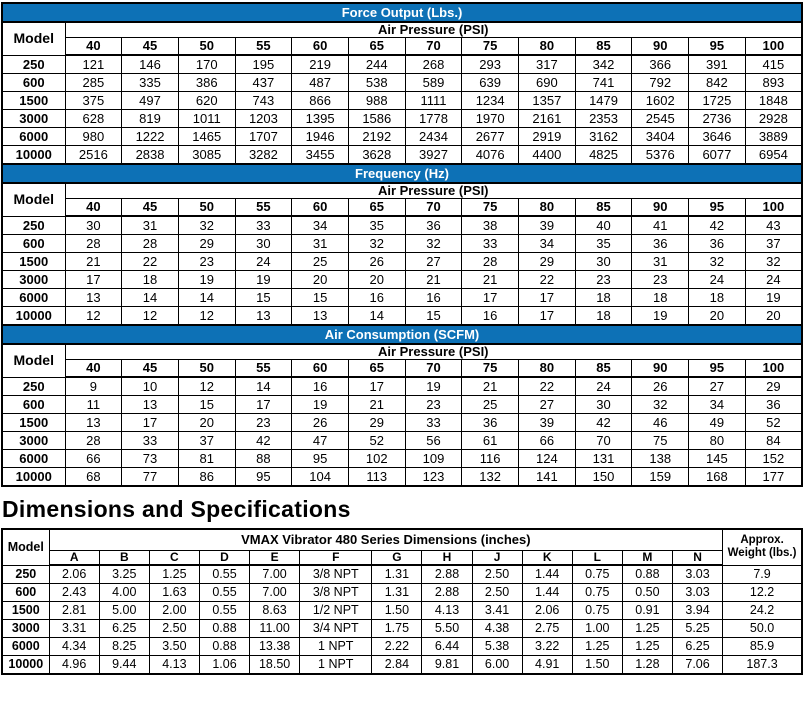 Image resolution: width=804 pixels, height=712 pixels. I want to click on value-cell: 12, so click(206, 316).